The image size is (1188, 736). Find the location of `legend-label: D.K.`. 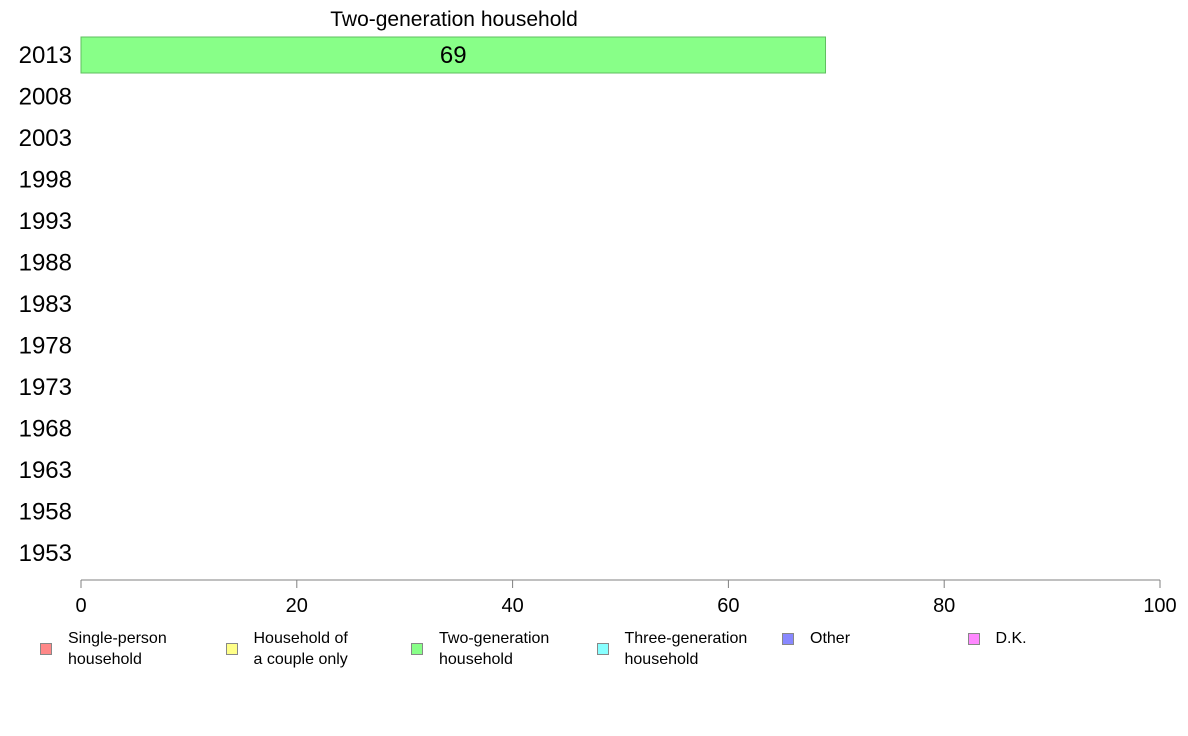

legend-label: D.K. is located at coordinates (1011, 638).